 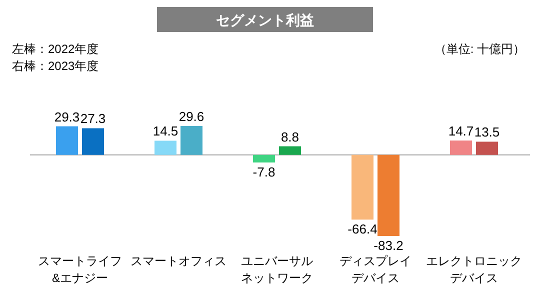 I want to click on data-label: 29.3, so click(x=67, y=116).